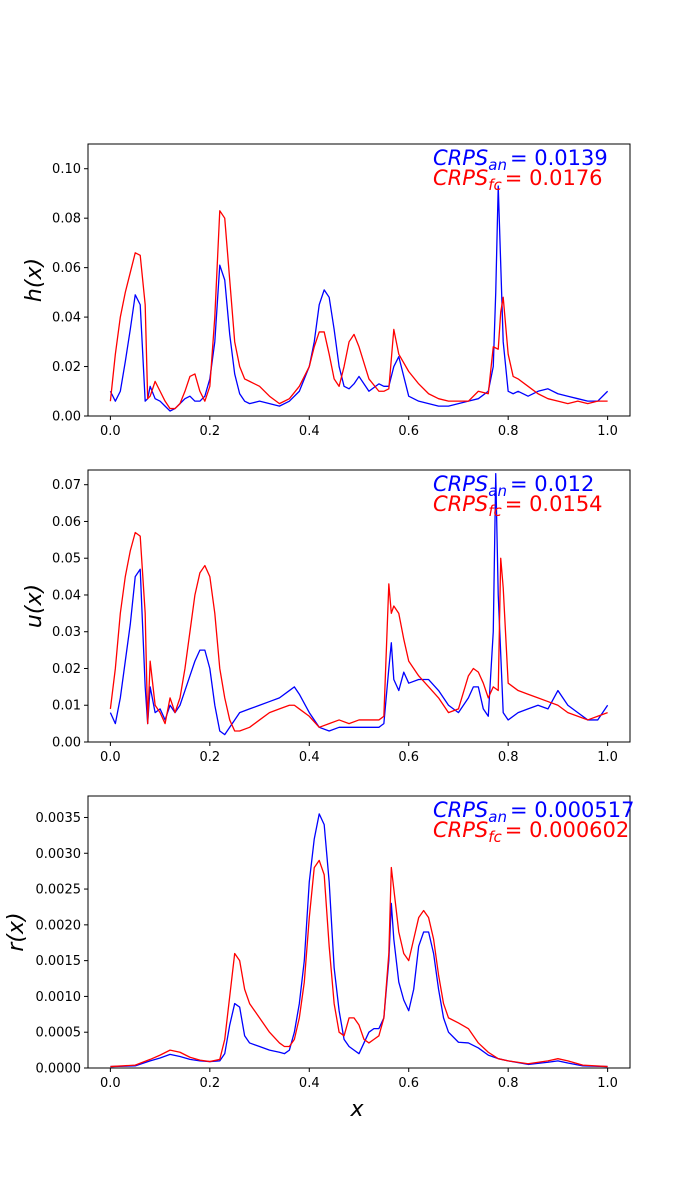 The image size is (700, 1200). Describe the element at coordinates (34, 280) in the screenshot. I see `y-axis-label: h(x)` at that location.